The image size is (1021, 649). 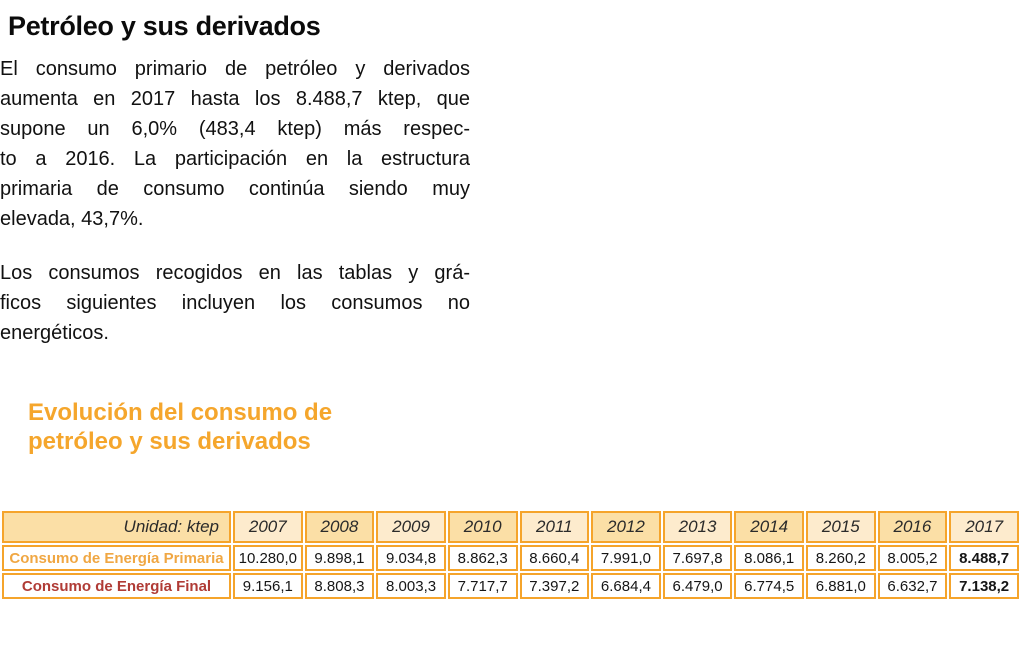 I want to click on year-header-cell: 2014, so click(x=769, y=527).